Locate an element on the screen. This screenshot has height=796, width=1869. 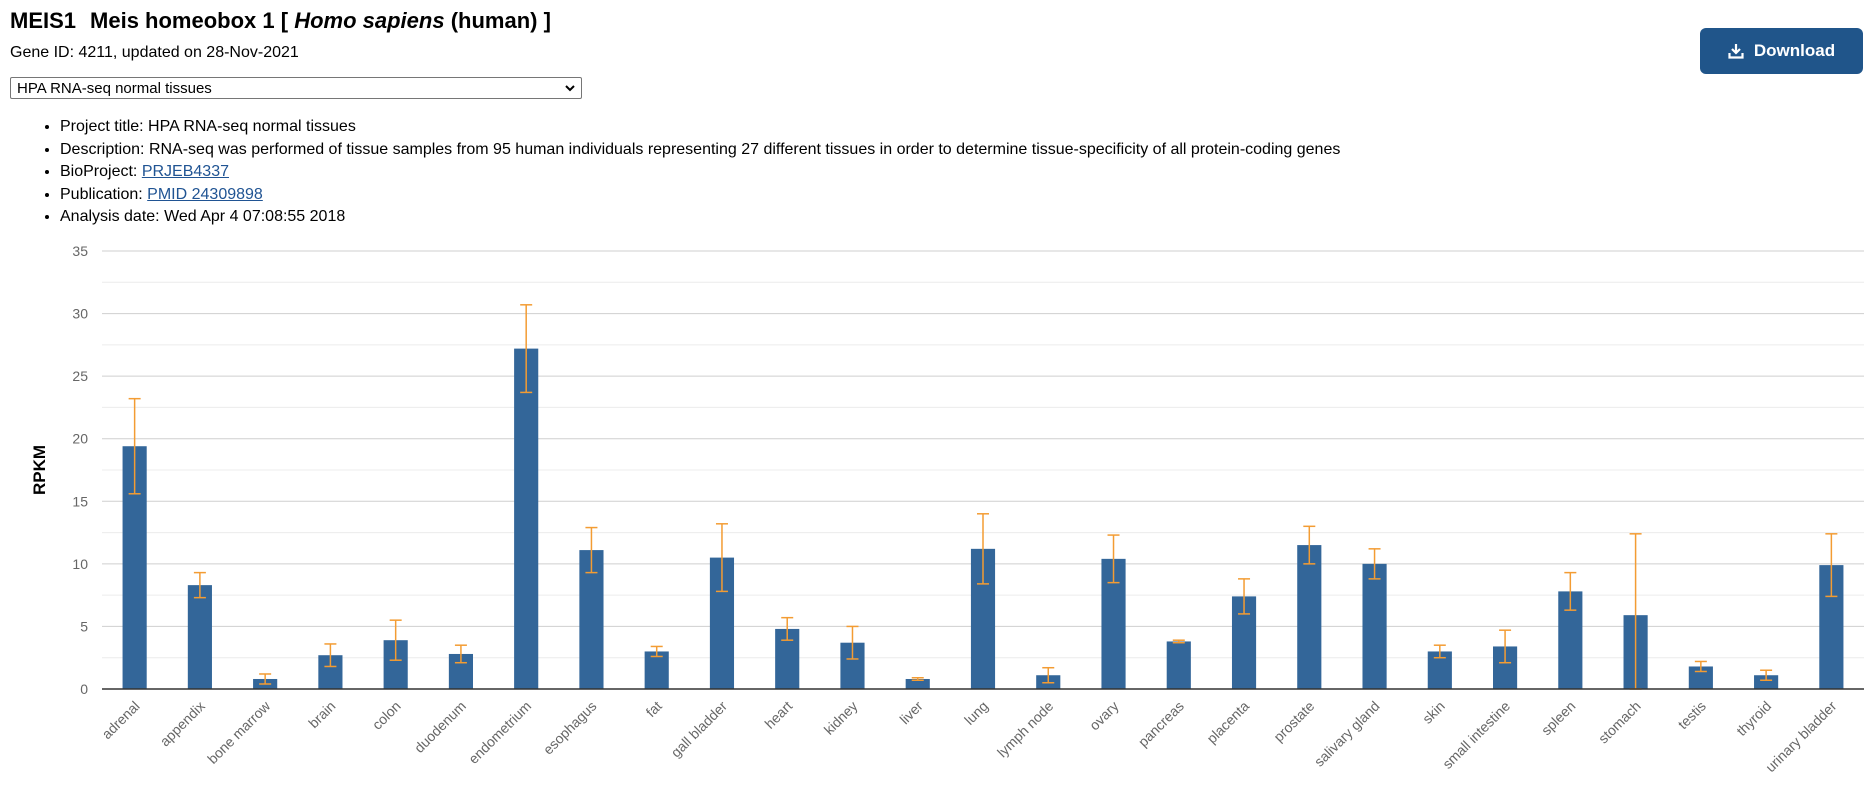
description-label: Description: is located at coordinates (102, 149).